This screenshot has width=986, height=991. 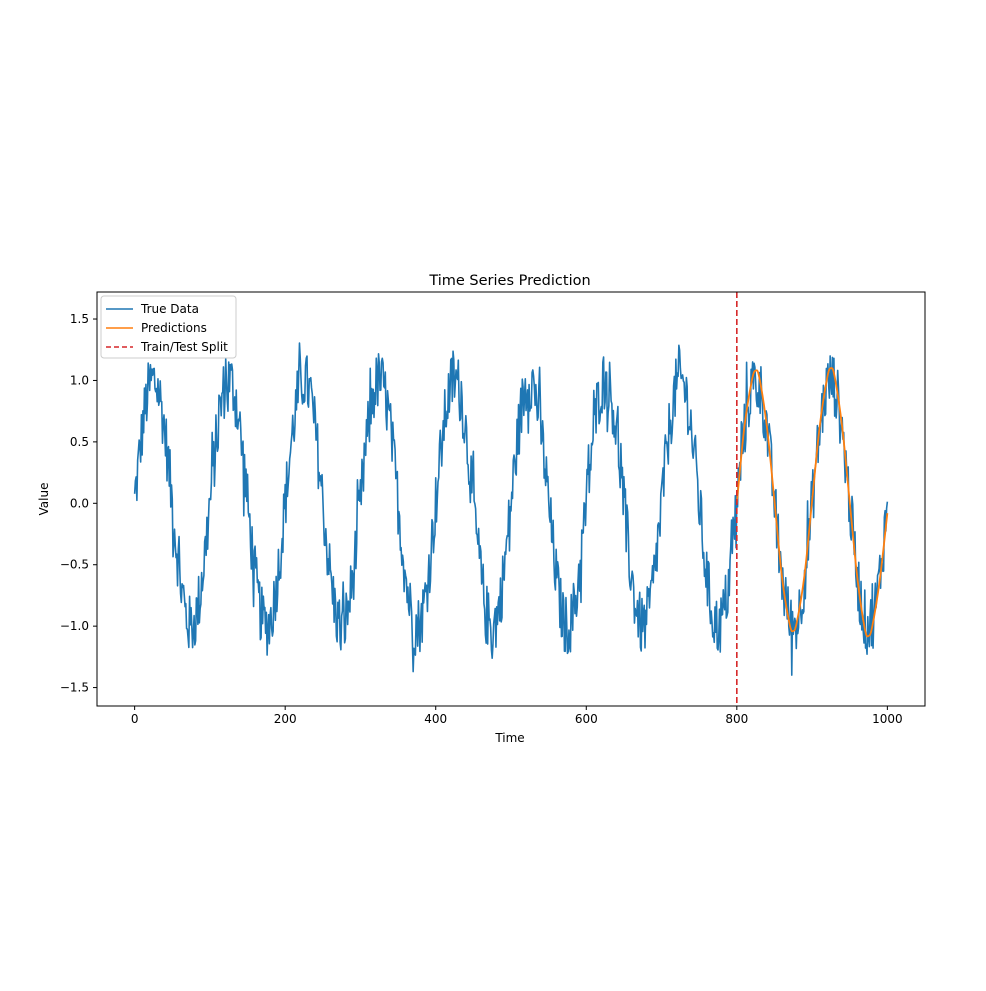 I want to click on x-tick-label: 0, so click(x=135, y=719).